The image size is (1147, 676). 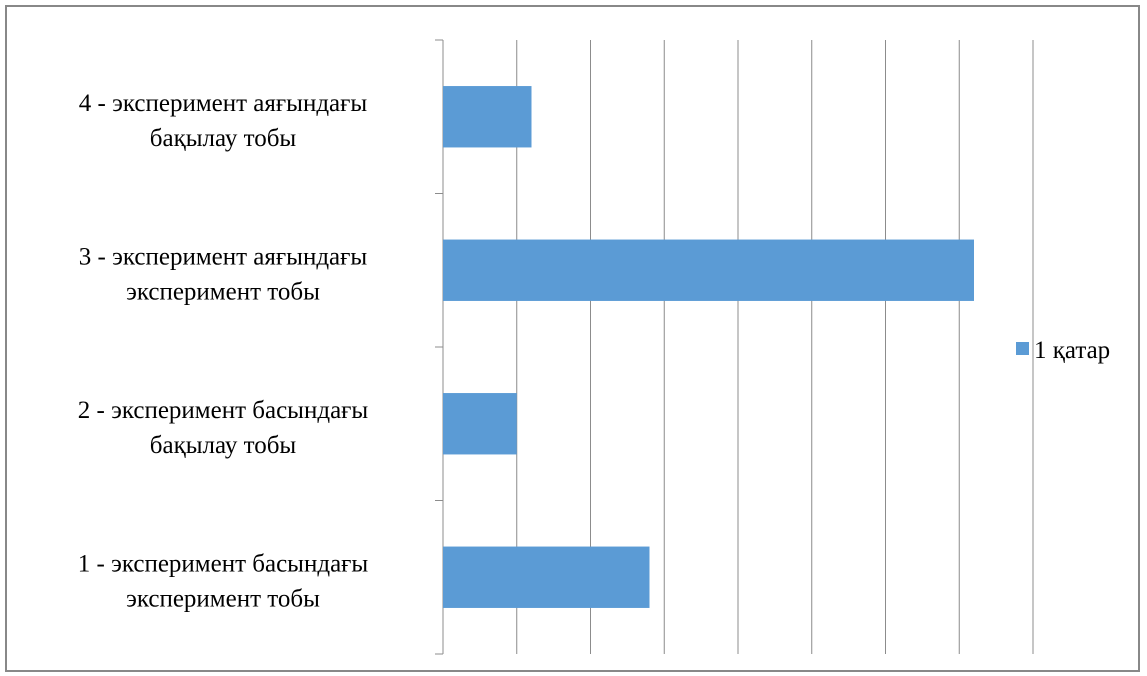 What do you see at coordinates (223, 256) in the screenshot?
I see `category-label-line1: 3 - эксперимент аяғындағы` at bounding box center [223, 256].